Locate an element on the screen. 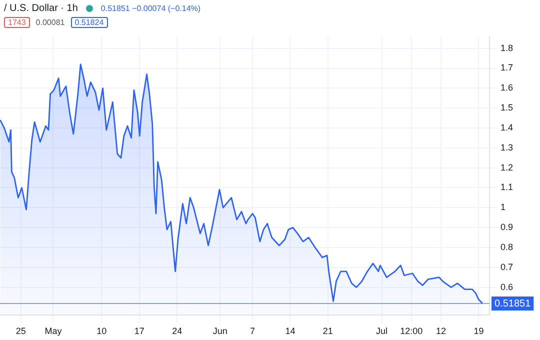 The height and width of the screenshot is (340, 540). y-tick-label: 1.6 is located at coordinates (507, 87).